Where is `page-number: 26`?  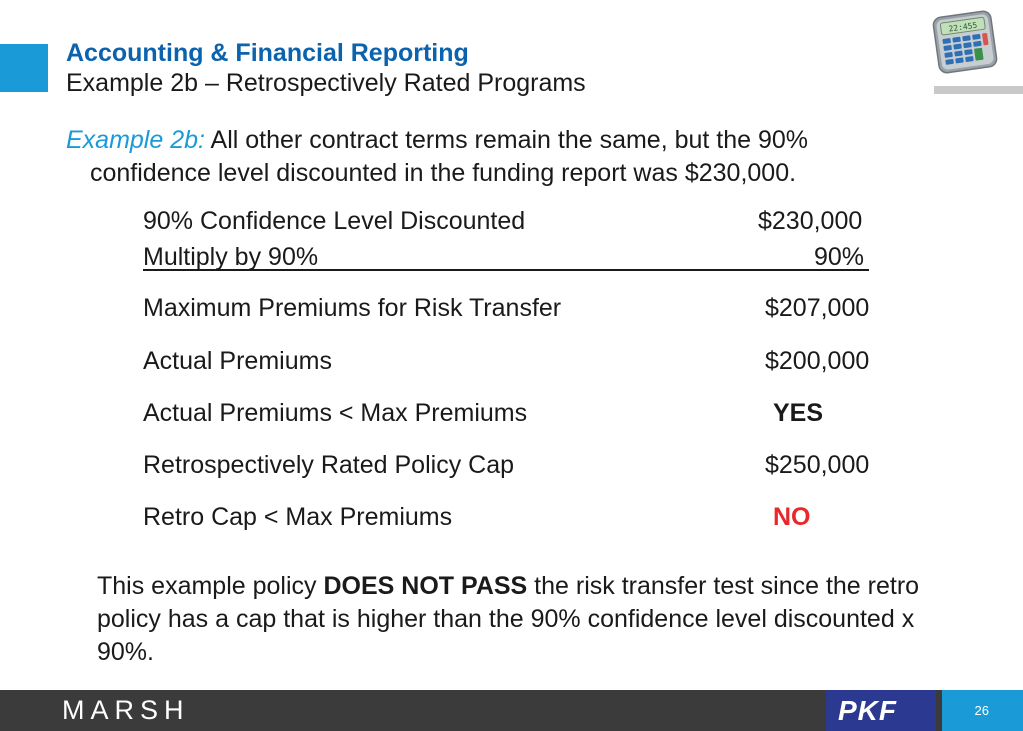
page-number: 26 is located at coordinates (981, 710).